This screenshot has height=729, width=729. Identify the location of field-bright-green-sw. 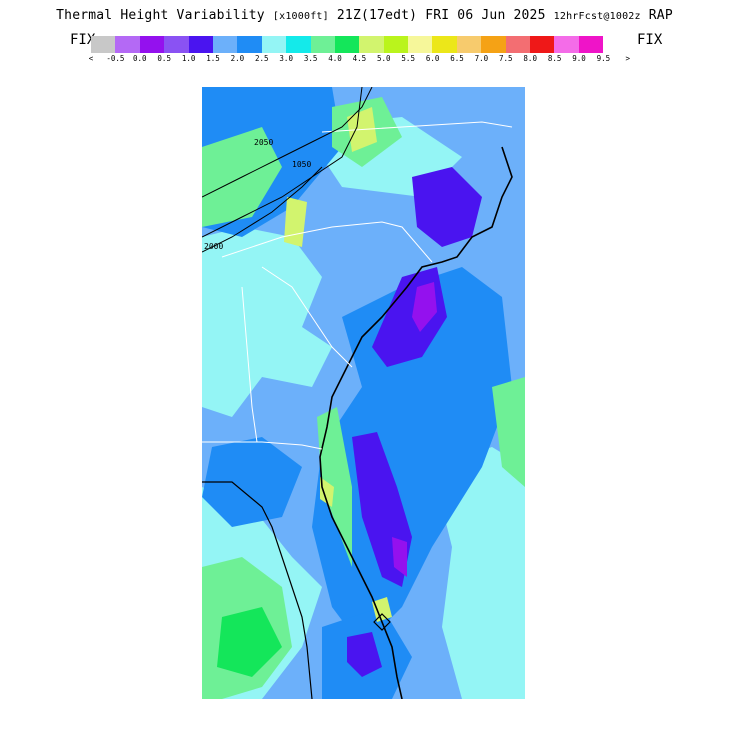
(249, 642).